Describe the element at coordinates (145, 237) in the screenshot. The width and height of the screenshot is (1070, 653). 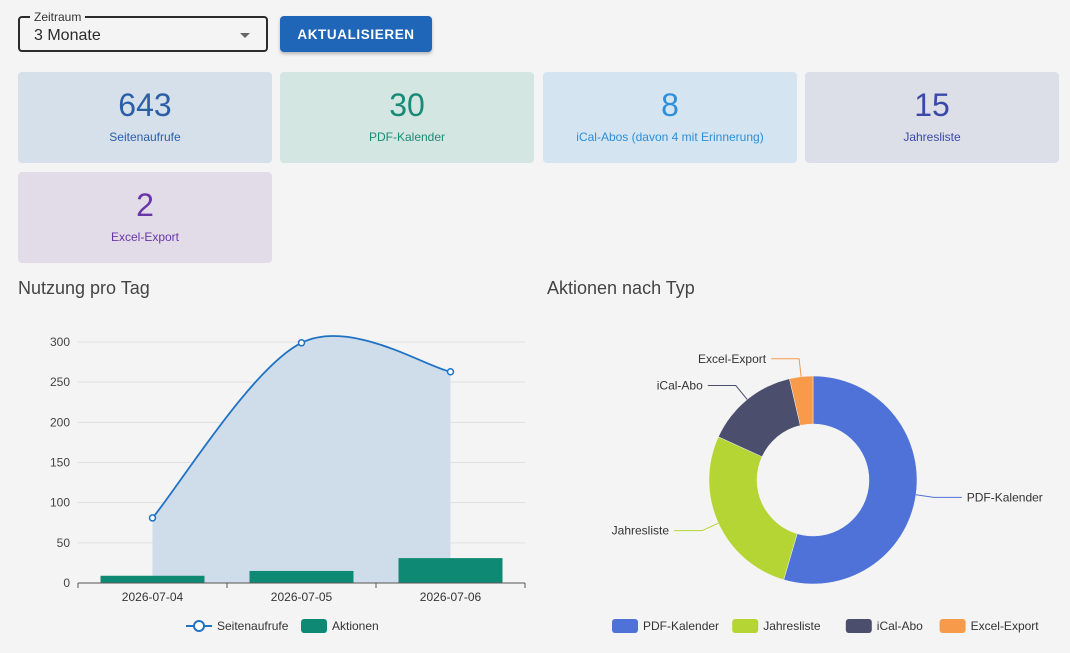
I see `stat-label: Excel-Export` at that location.